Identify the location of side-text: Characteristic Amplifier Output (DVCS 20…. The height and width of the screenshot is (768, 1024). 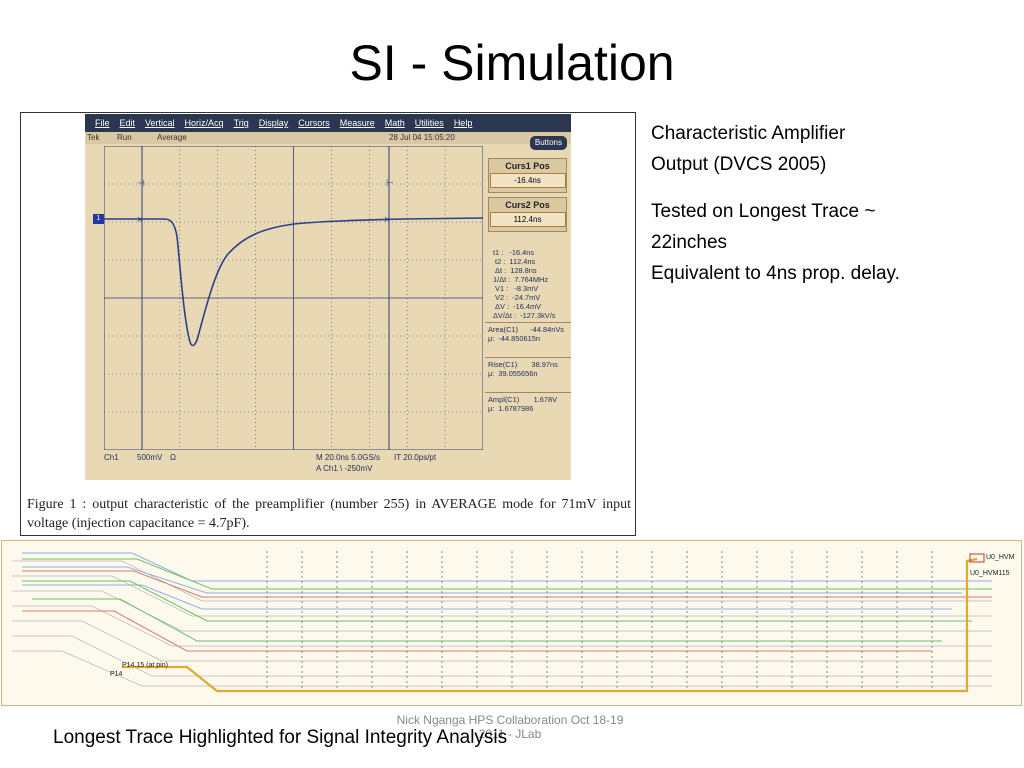
(826, 211).